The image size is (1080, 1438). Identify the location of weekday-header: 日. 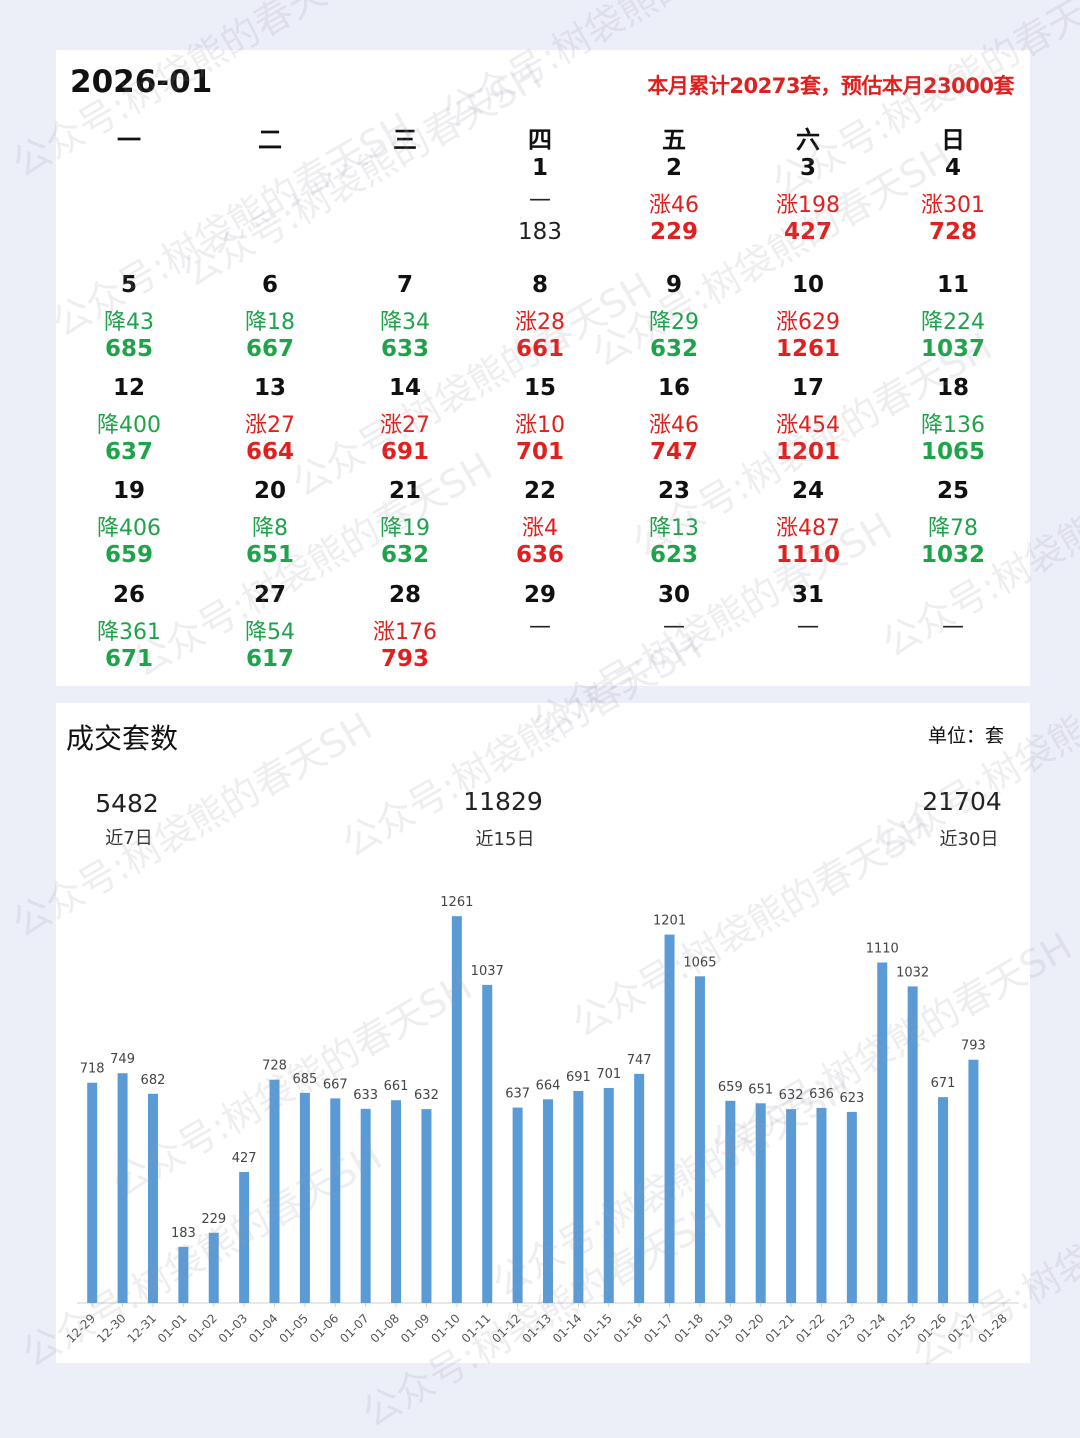
(953, 140).